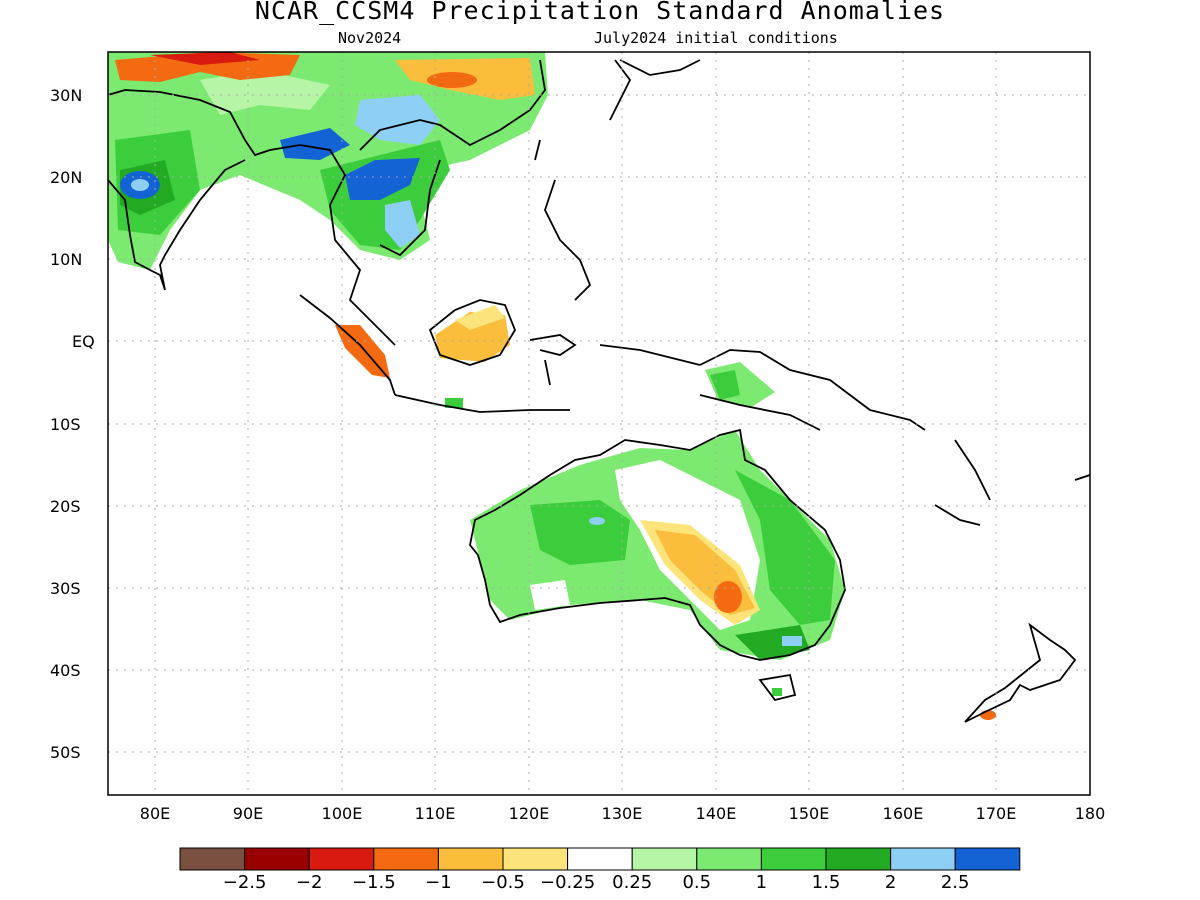  What do you see at coordinates (66, 95) in the screenshot?
I see `lat-label: 30N` at bounding box center [66, 95].